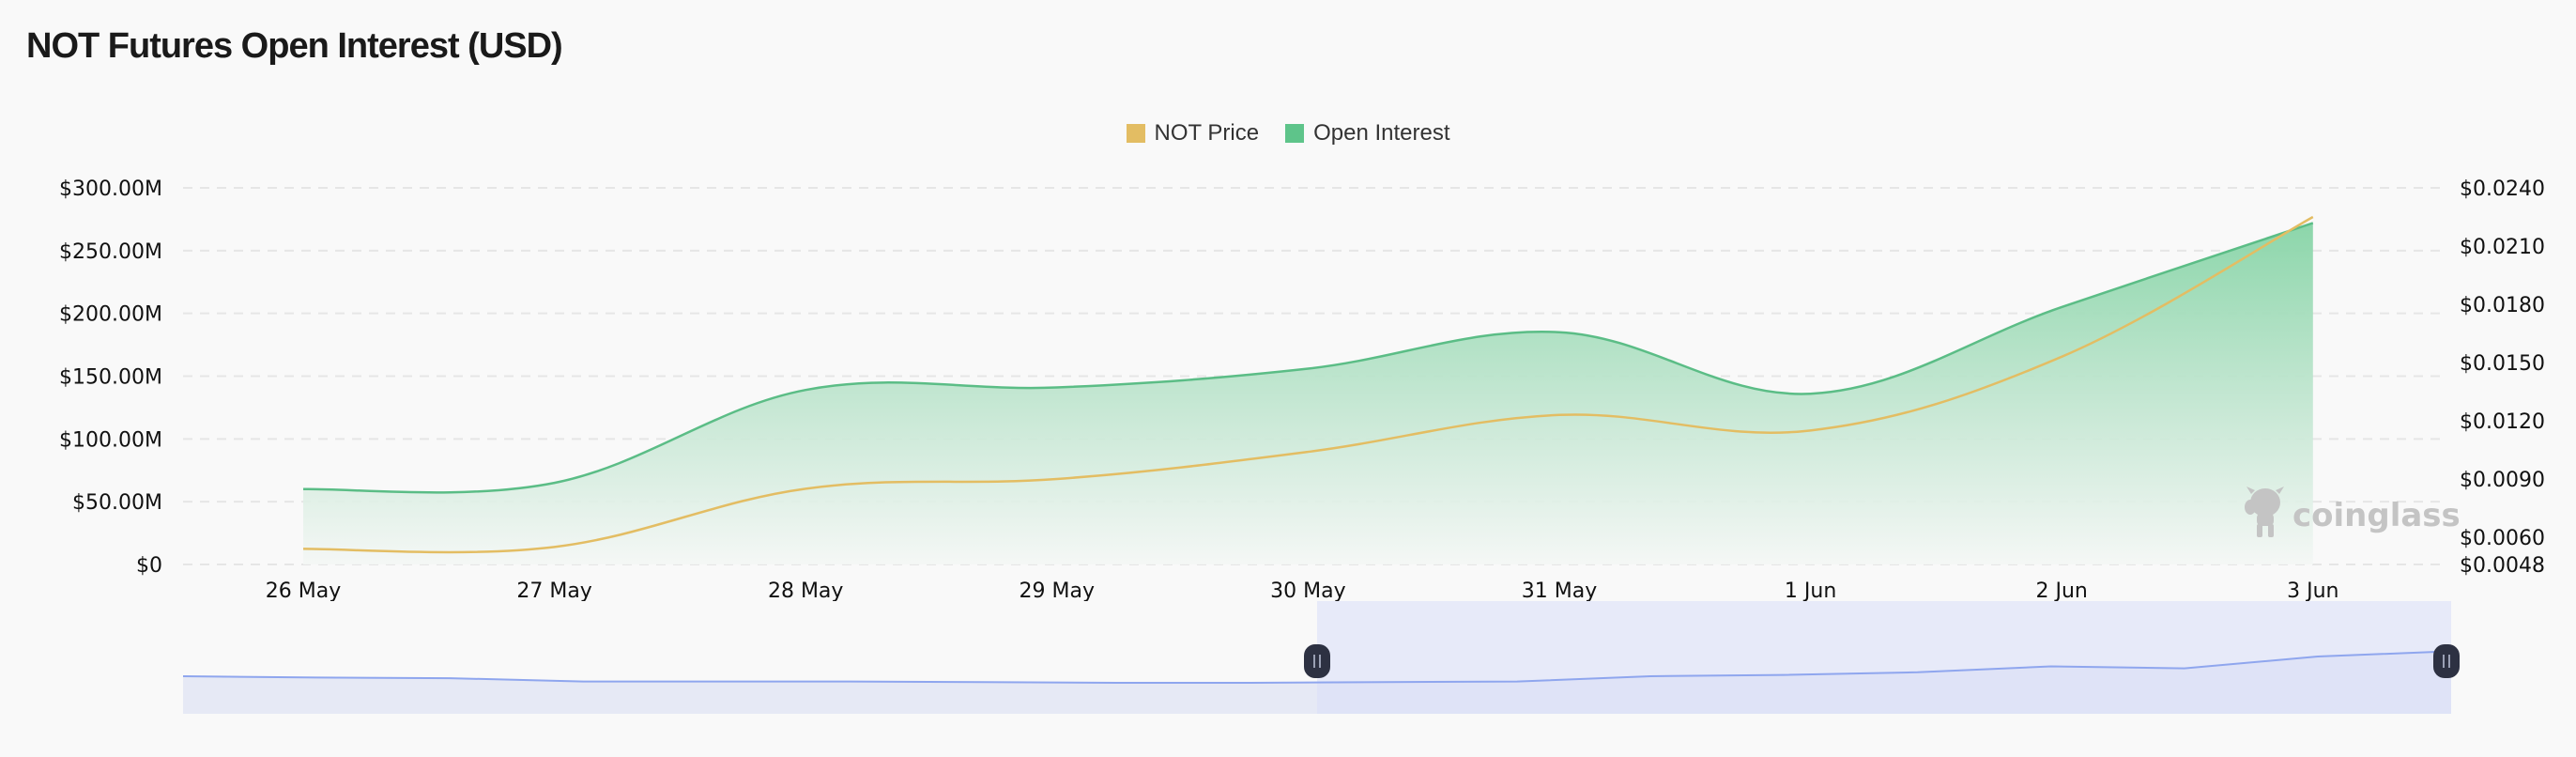  Describe the element at coordinates (117, 503) in the screenshot. I see `left-axis-tick: $50.00M` at that location.